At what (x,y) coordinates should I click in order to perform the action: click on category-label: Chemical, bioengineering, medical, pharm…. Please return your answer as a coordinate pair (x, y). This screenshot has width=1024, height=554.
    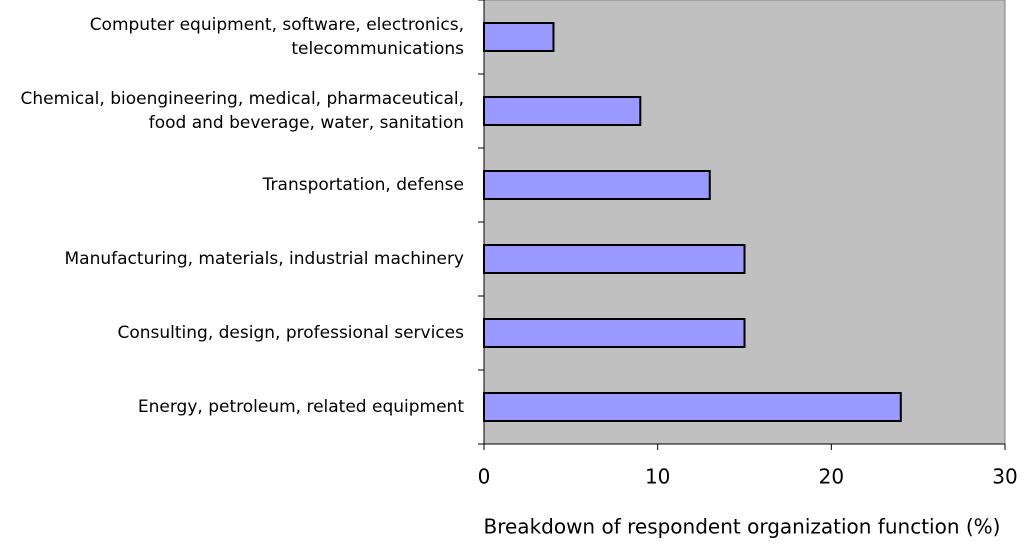
    Looking at the image, I should click on (242, 111).